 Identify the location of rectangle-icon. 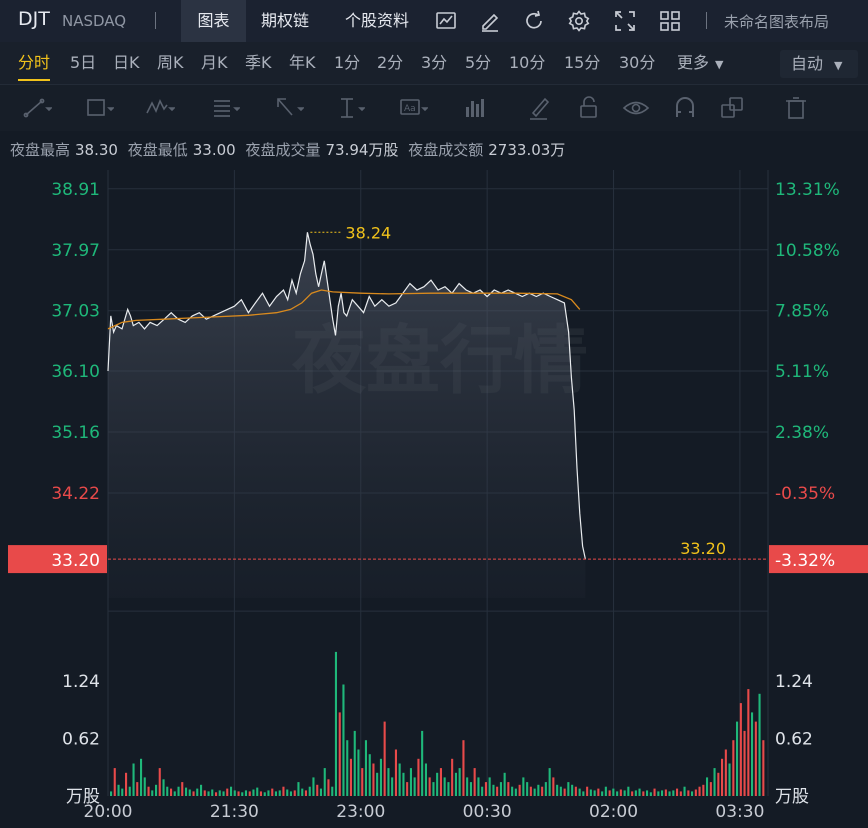
(99, 108).